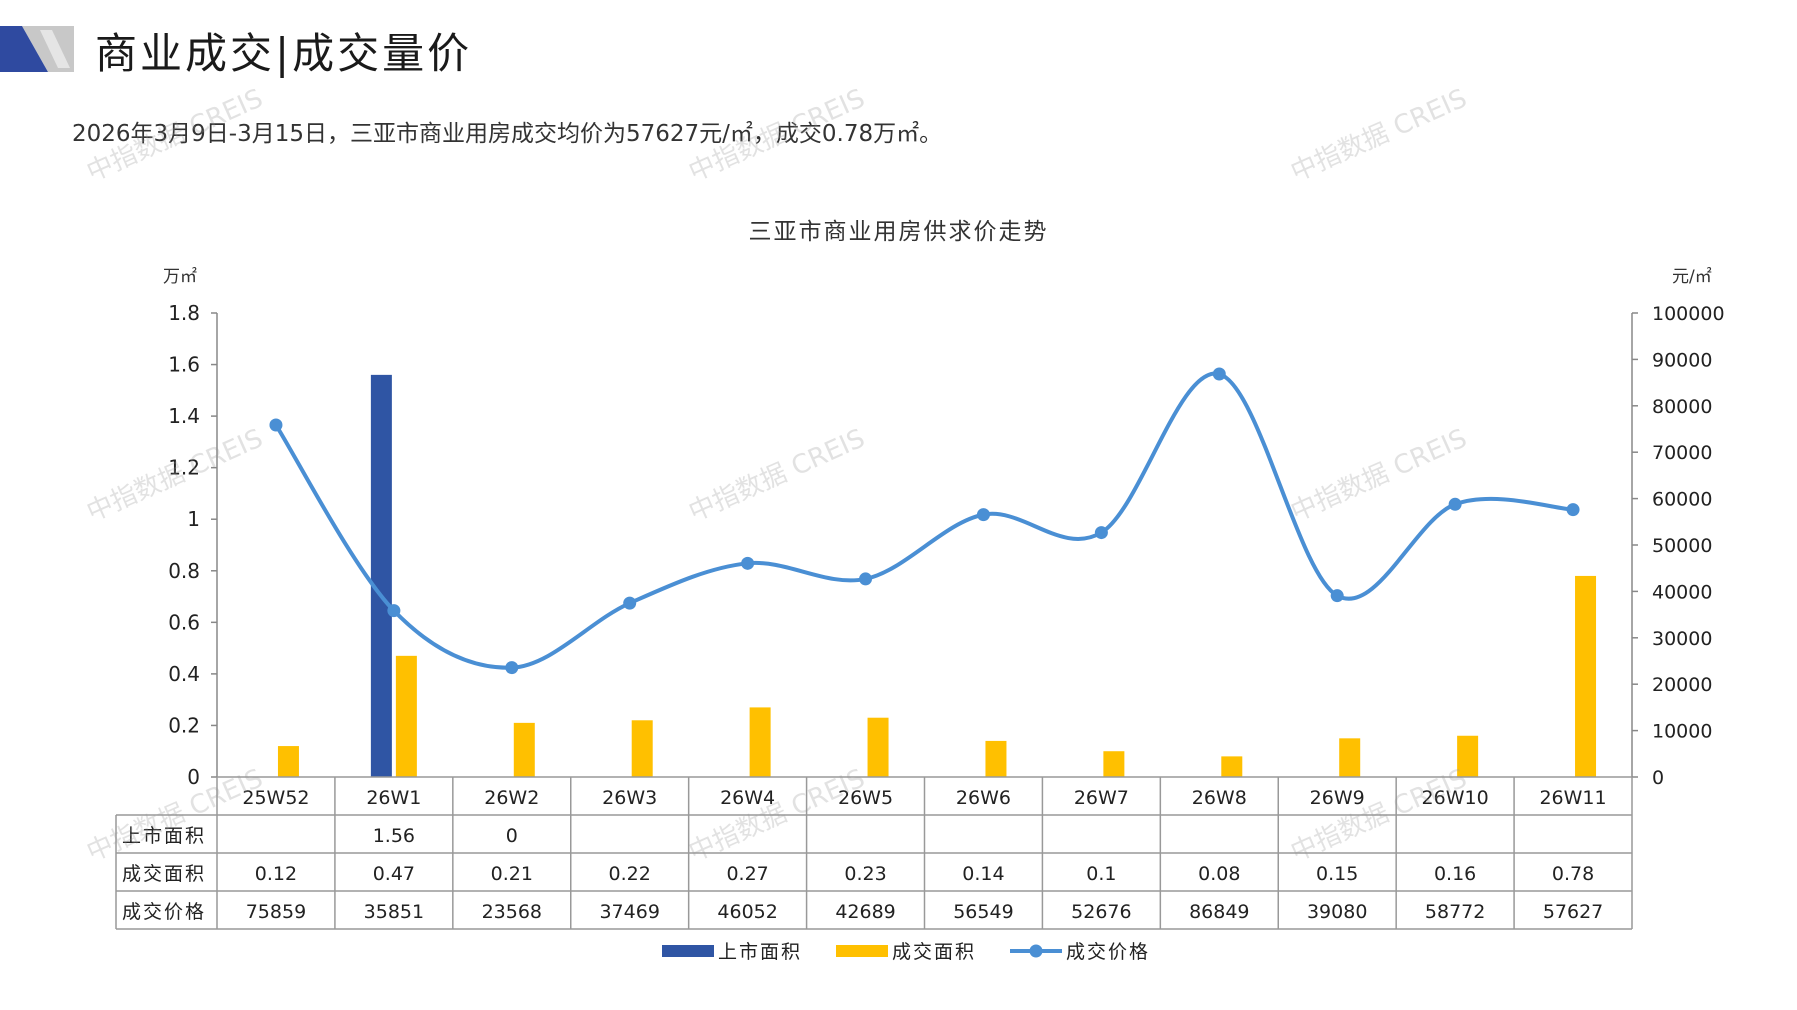 This screenshot has height=1010, width=1797. What do you see at coordinates (1682, 685) in the screenshot?
I see `right-tick-label: 20000` at bounding box center [1682, 685].